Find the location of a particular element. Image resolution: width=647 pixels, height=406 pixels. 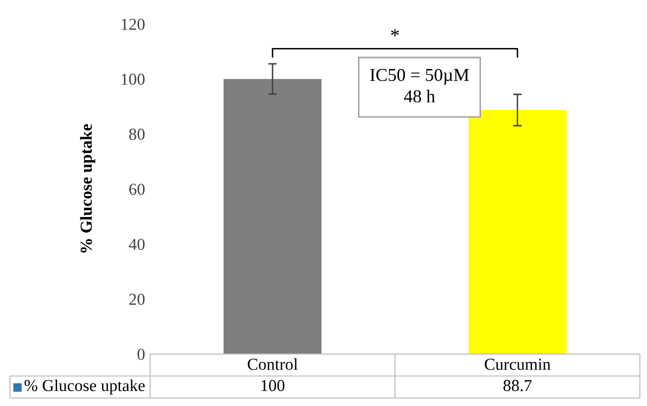

y-tick-label: 120 is located at coordinates (133, 24).